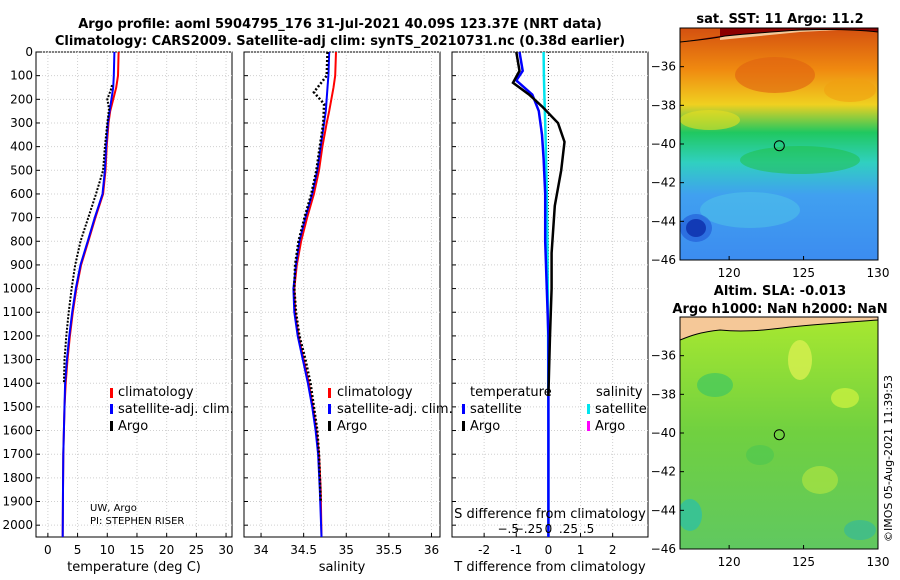 This screenshot has height=580, width=900. What do you see at coordinates (303, 550) in the screenshot?
I see `x-tick-label: 34.5` at bounding box center [303, 550].